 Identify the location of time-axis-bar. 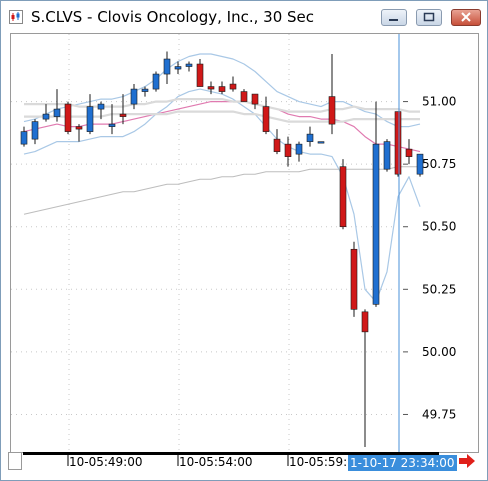
(231, 453).